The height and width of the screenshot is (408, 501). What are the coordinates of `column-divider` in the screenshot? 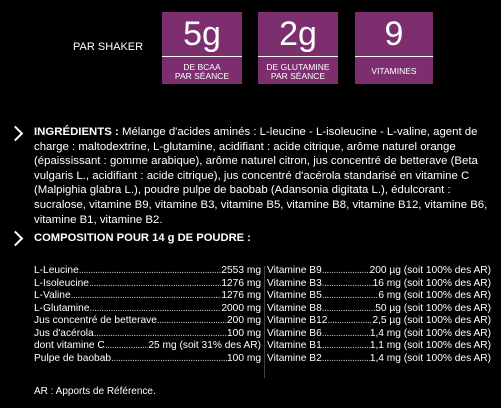 It's located at (264, 322).